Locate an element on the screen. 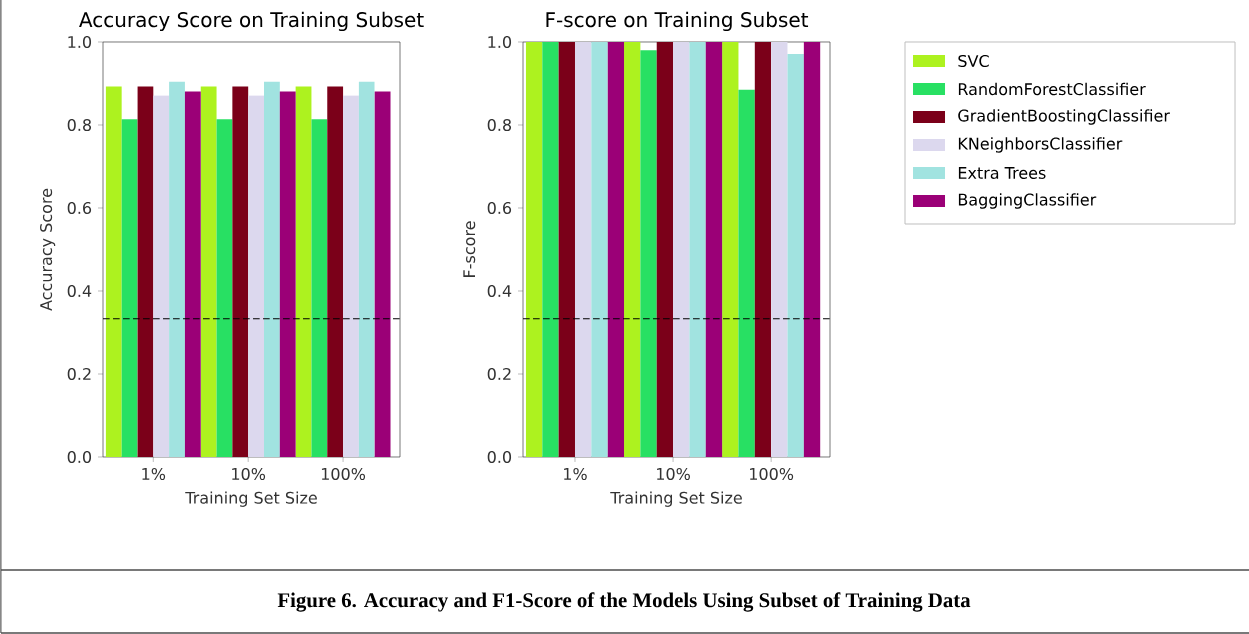 The image size is (1249, 634). y-axis-title: Accuracy Score is located at coordinates (48, 249).